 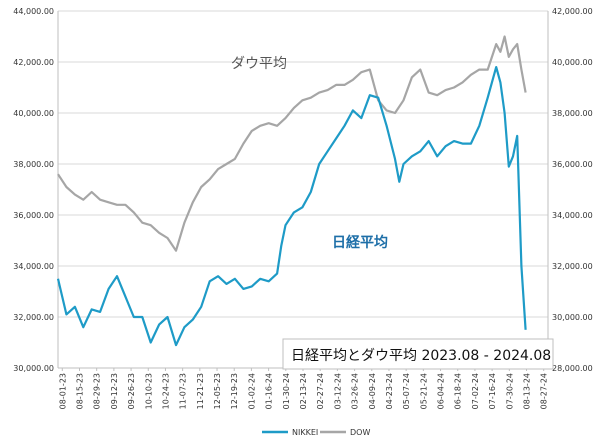 I want to click on x-tick-label: 12-05-23, so click(x=217, y=391).